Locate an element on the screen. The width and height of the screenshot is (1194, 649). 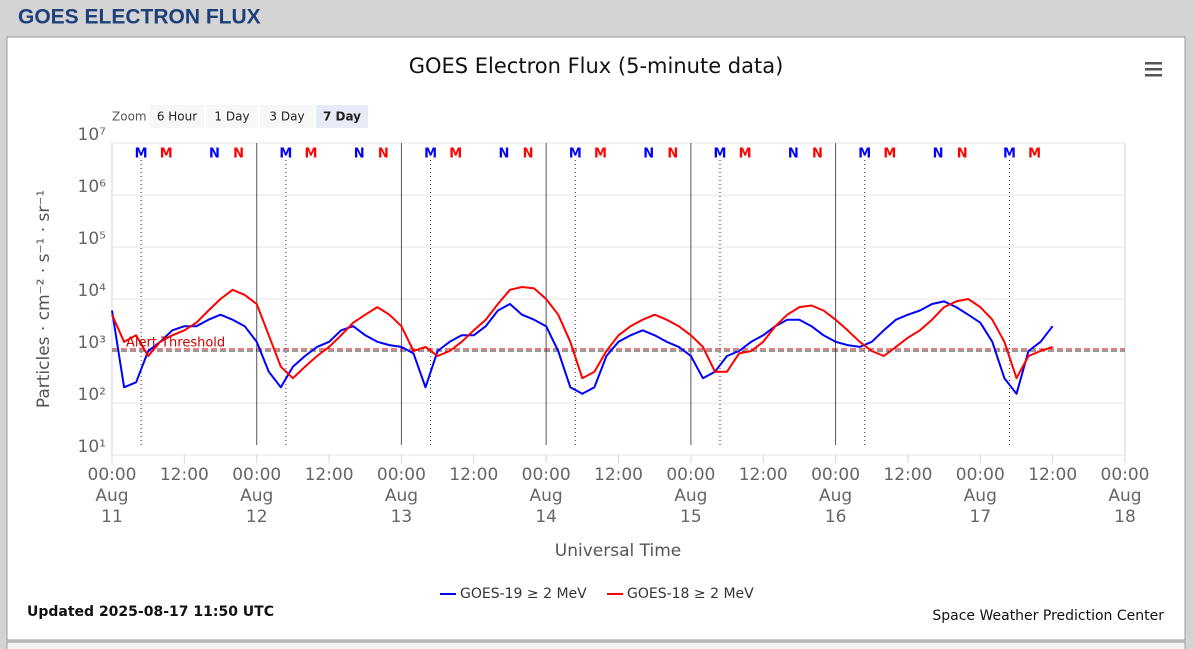
y-tick-label: 10⁴ is located at coordinates (92, 291).